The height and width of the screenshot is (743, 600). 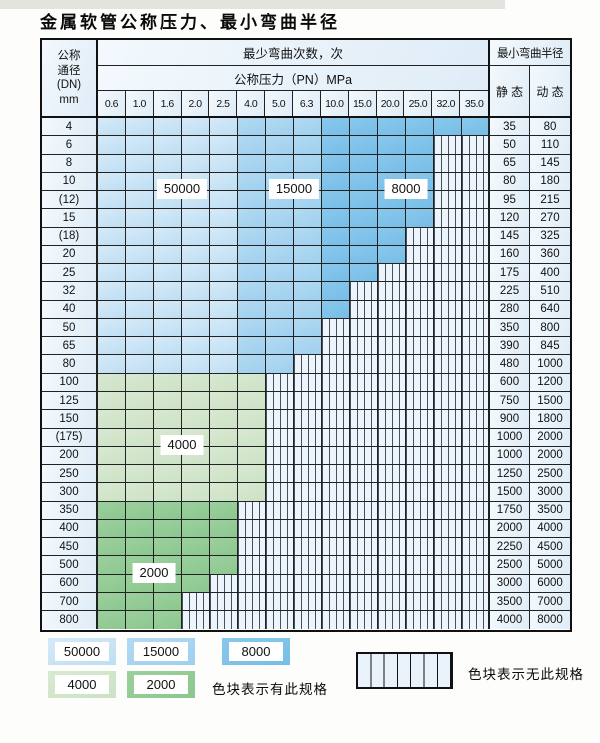 I want to click on dn-value: 600, so click(x=70, y=583).